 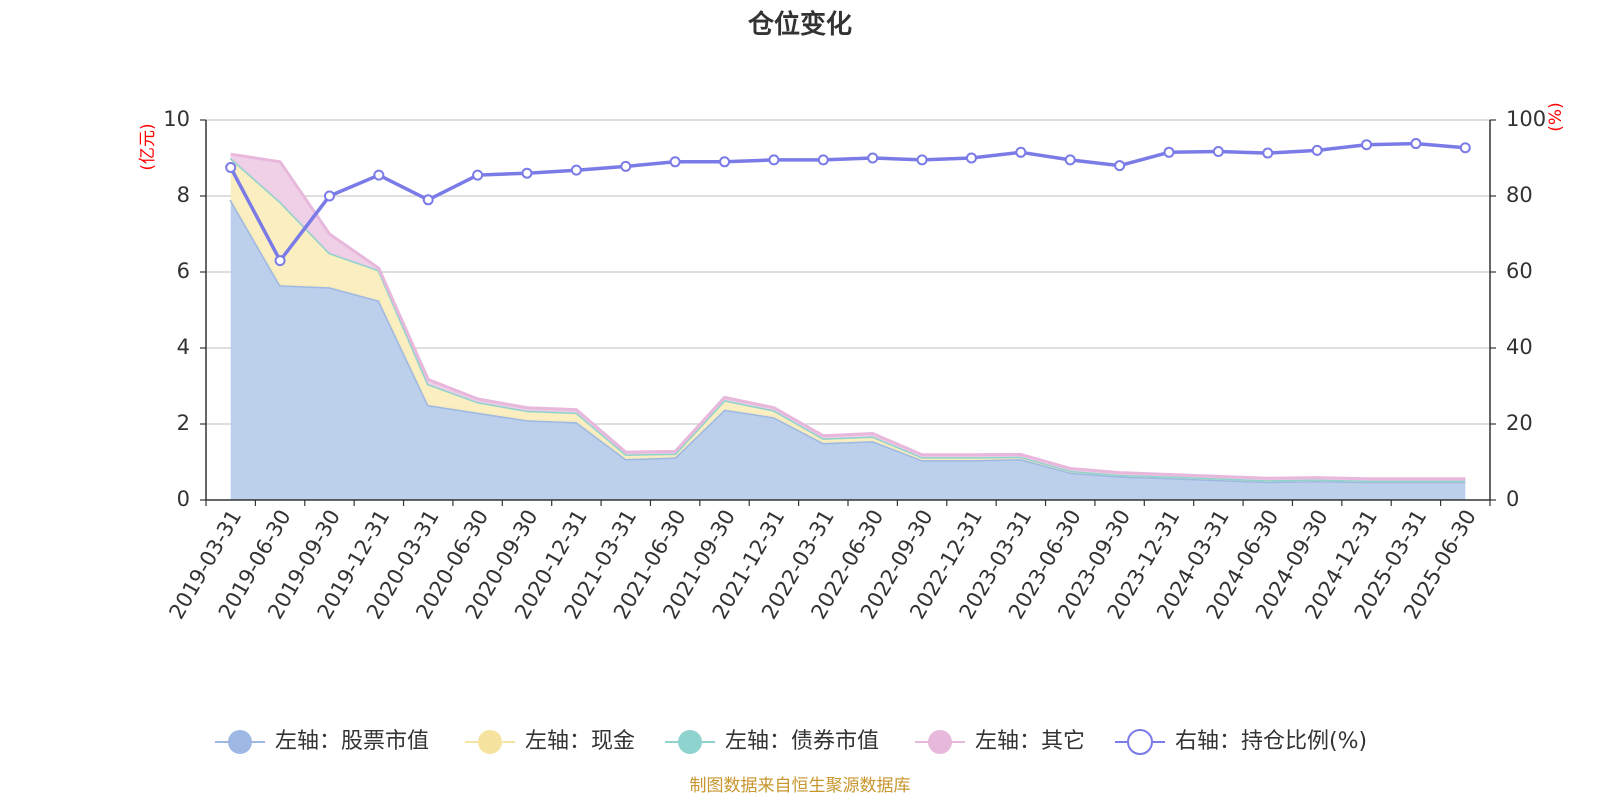 I want to click on ratio-line-path, so click(x=847, y=202).